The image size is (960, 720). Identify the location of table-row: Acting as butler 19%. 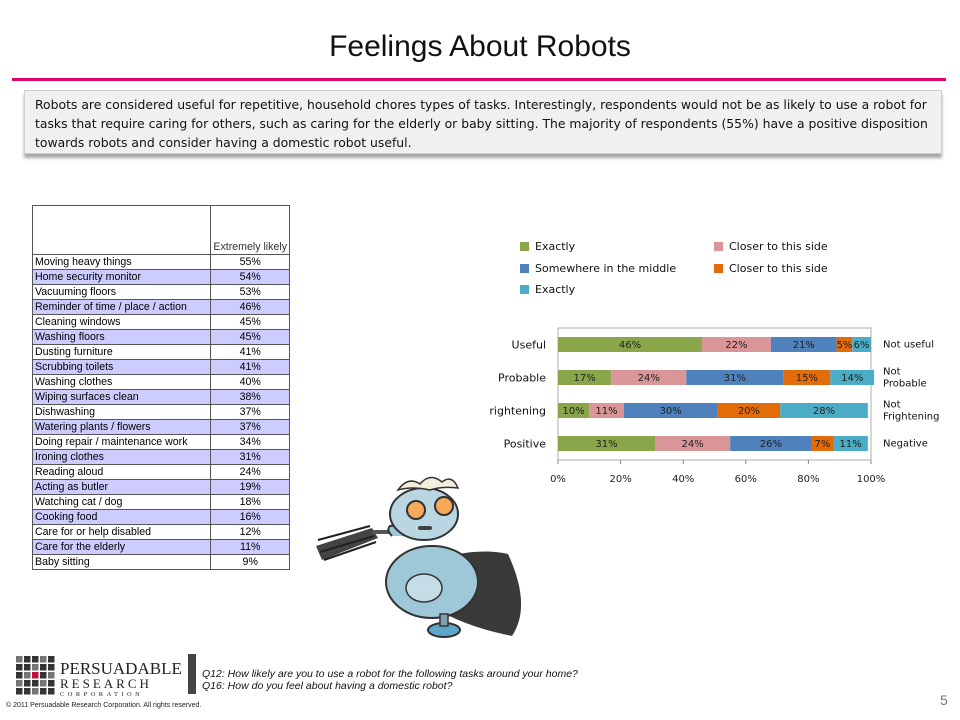
(160, 487).